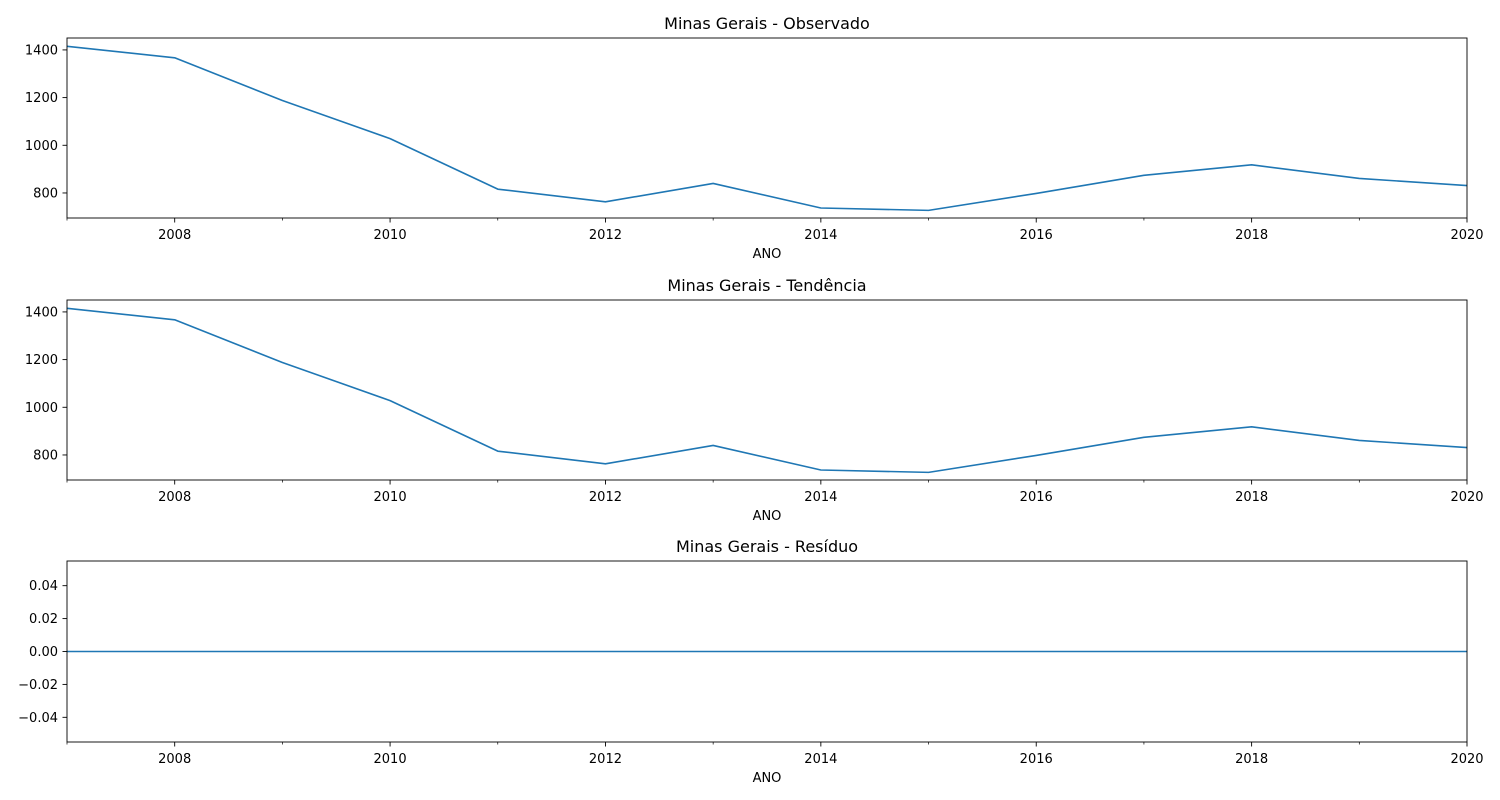 Image resolution: width=1500 pixels, height=800 pixels. I want to click on y-tick-label: 0.00, so click(43, 652).